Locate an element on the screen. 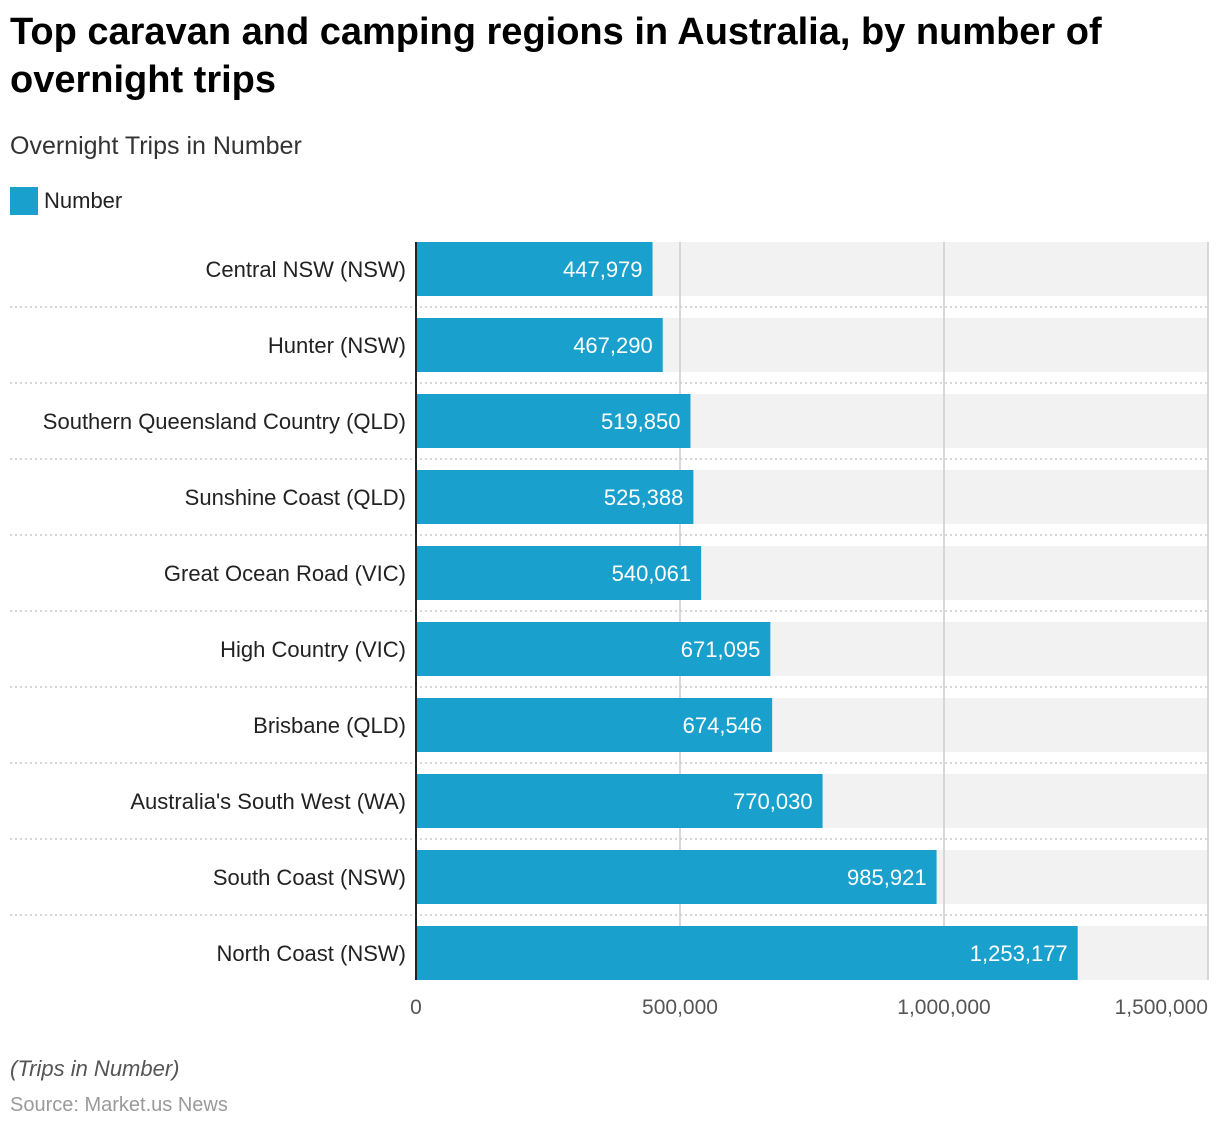 This screenshot has width=1220, height=1132. bar-value-label: 770,030 is located at coordinates (773, 801).